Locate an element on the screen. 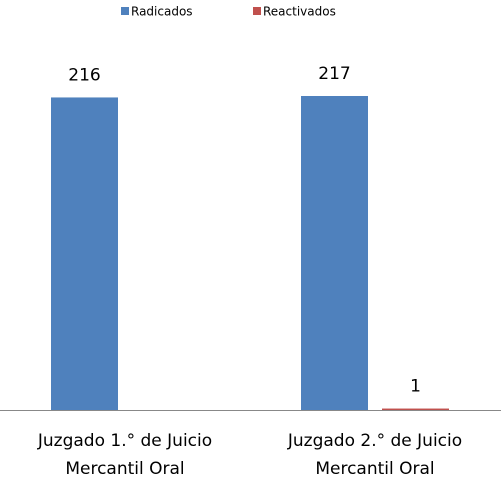 The image size is (501, 480). legend-label: Radicados is located at coordinates (162, 12).